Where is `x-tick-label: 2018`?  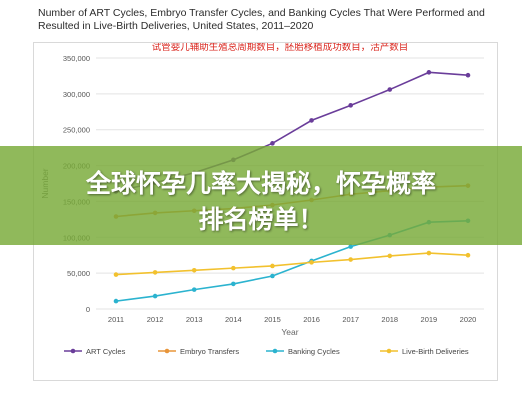 x-tick-label: 2018 is located at coordinates (389, 319).